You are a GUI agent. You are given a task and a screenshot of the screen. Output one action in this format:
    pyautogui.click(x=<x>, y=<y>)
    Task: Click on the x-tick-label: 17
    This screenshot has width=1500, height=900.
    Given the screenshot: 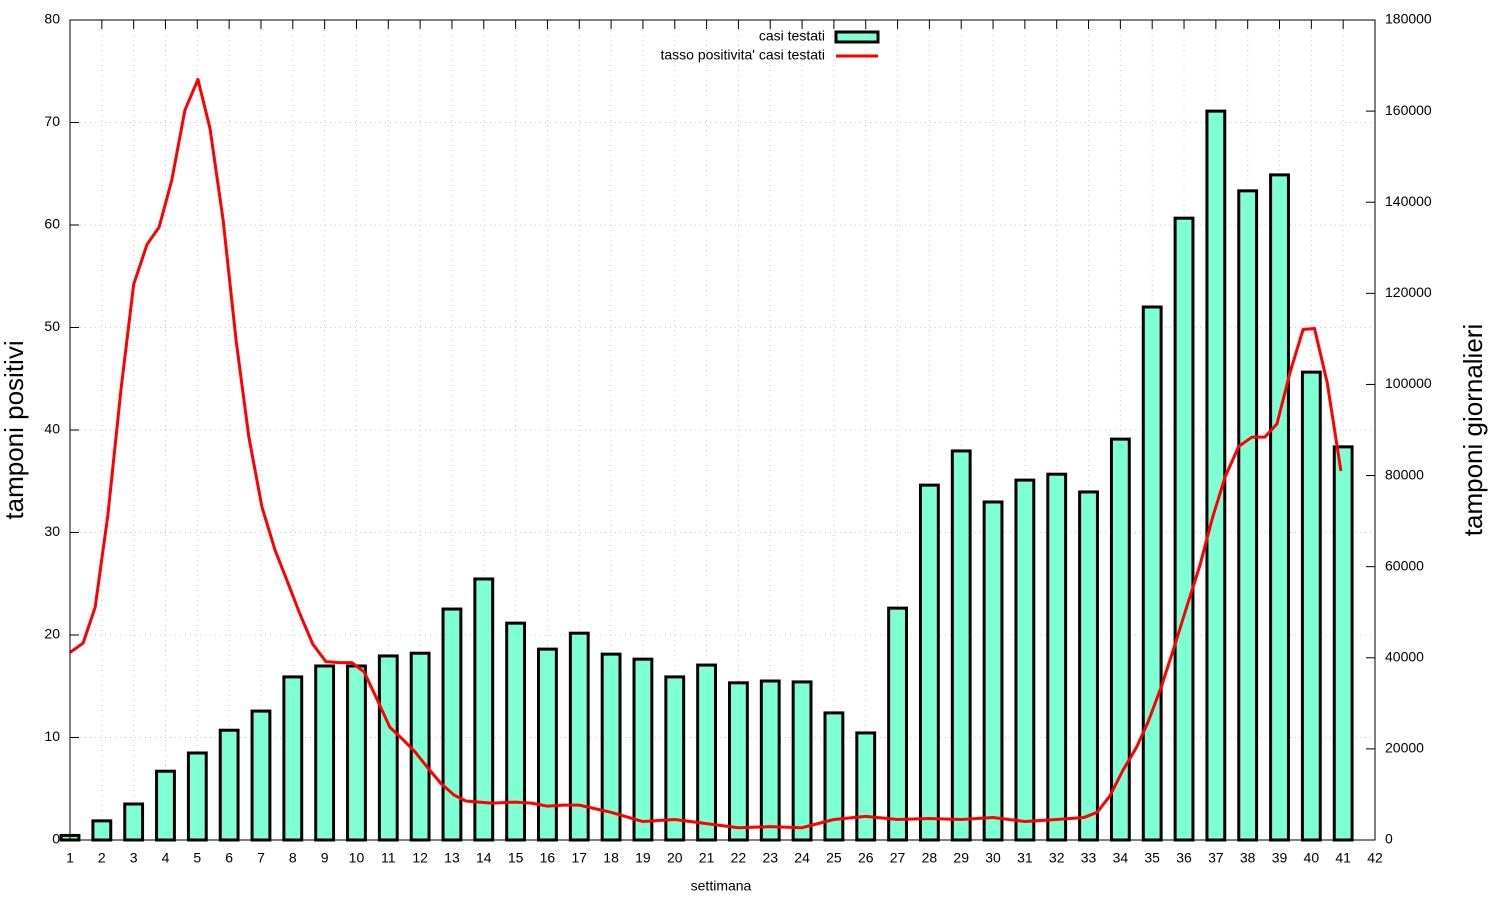 What is the action you would take?
    pyautogui.click(x=579, y=858)
    